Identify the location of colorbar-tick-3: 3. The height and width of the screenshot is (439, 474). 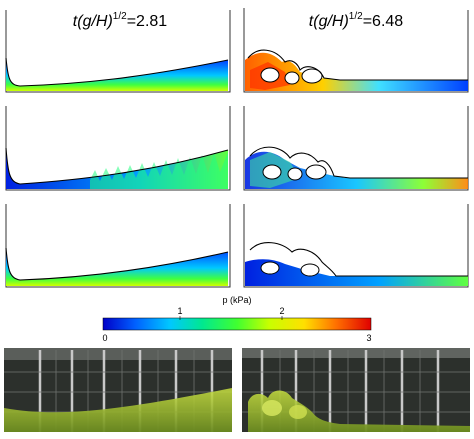
(368, 338).